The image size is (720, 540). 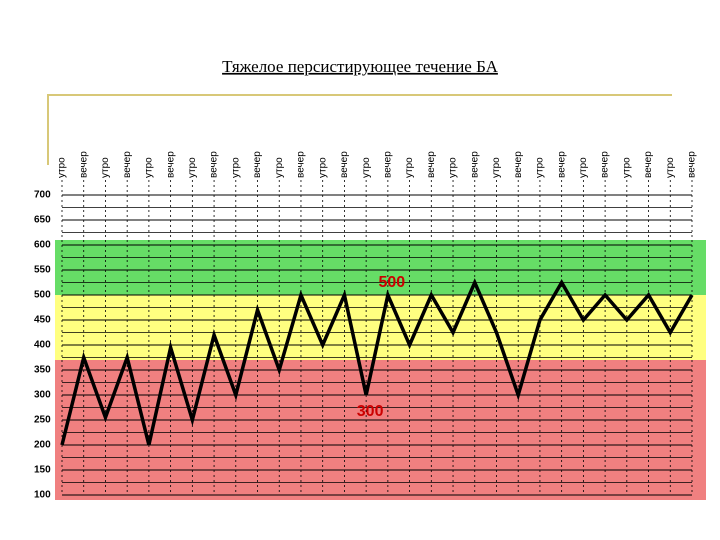 What do you see at coordinates (42, 270) in the screenshot?
I see `y-tick-label: 550` at bounding box center [42, 270].